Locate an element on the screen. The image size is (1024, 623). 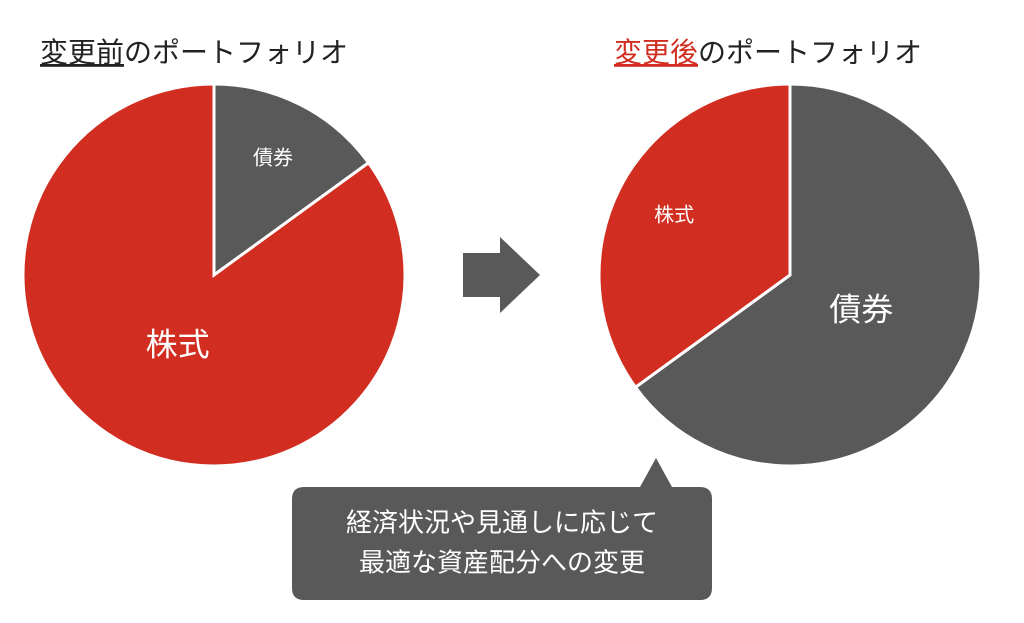
title-part: 変更後 is located at coordinates (656, 52).